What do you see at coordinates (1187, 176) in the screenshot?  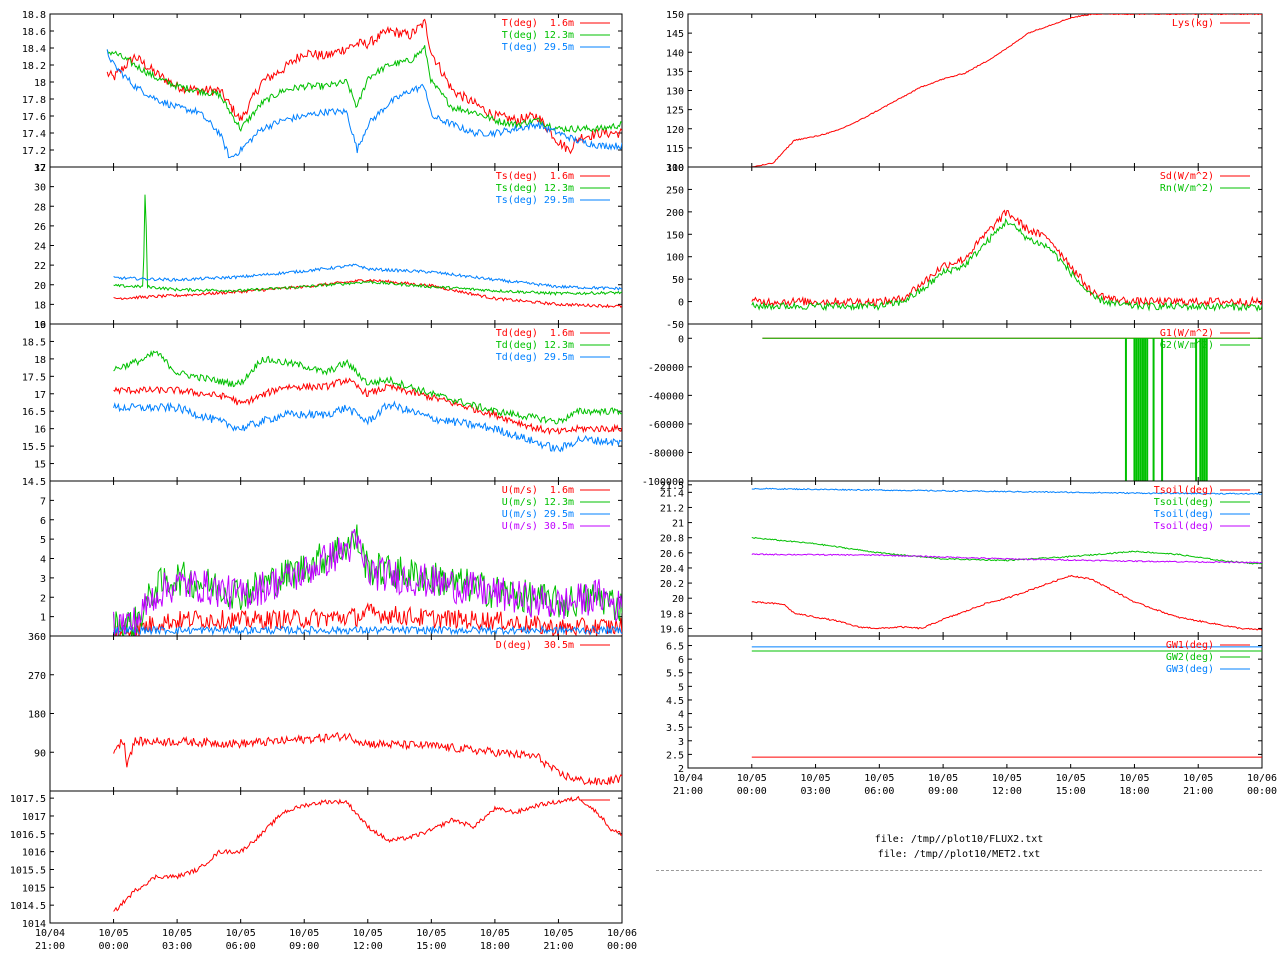 I see `legend-label: Sd(W/m^2)` at bounding box center [1187, 176].